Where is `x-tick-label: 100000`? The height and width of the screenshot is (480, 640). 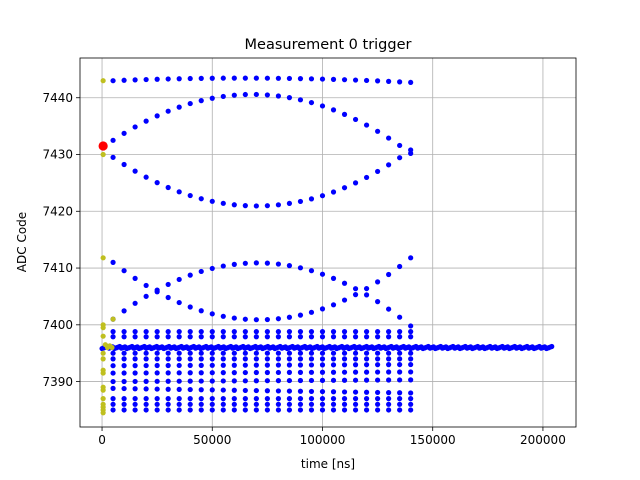 x-tick-label: 100000 is located at coordinates (323, 440).